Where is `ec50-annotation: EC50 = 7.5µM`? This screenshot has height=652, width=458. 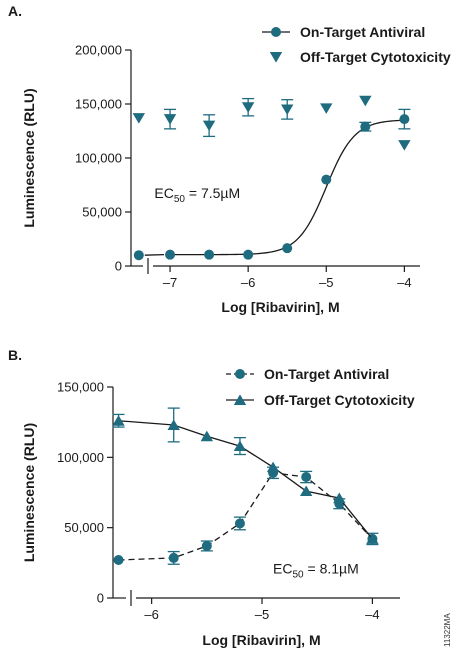
ec50-annotation: EC50 = 7.5µM is located at coordinates (197, 195).